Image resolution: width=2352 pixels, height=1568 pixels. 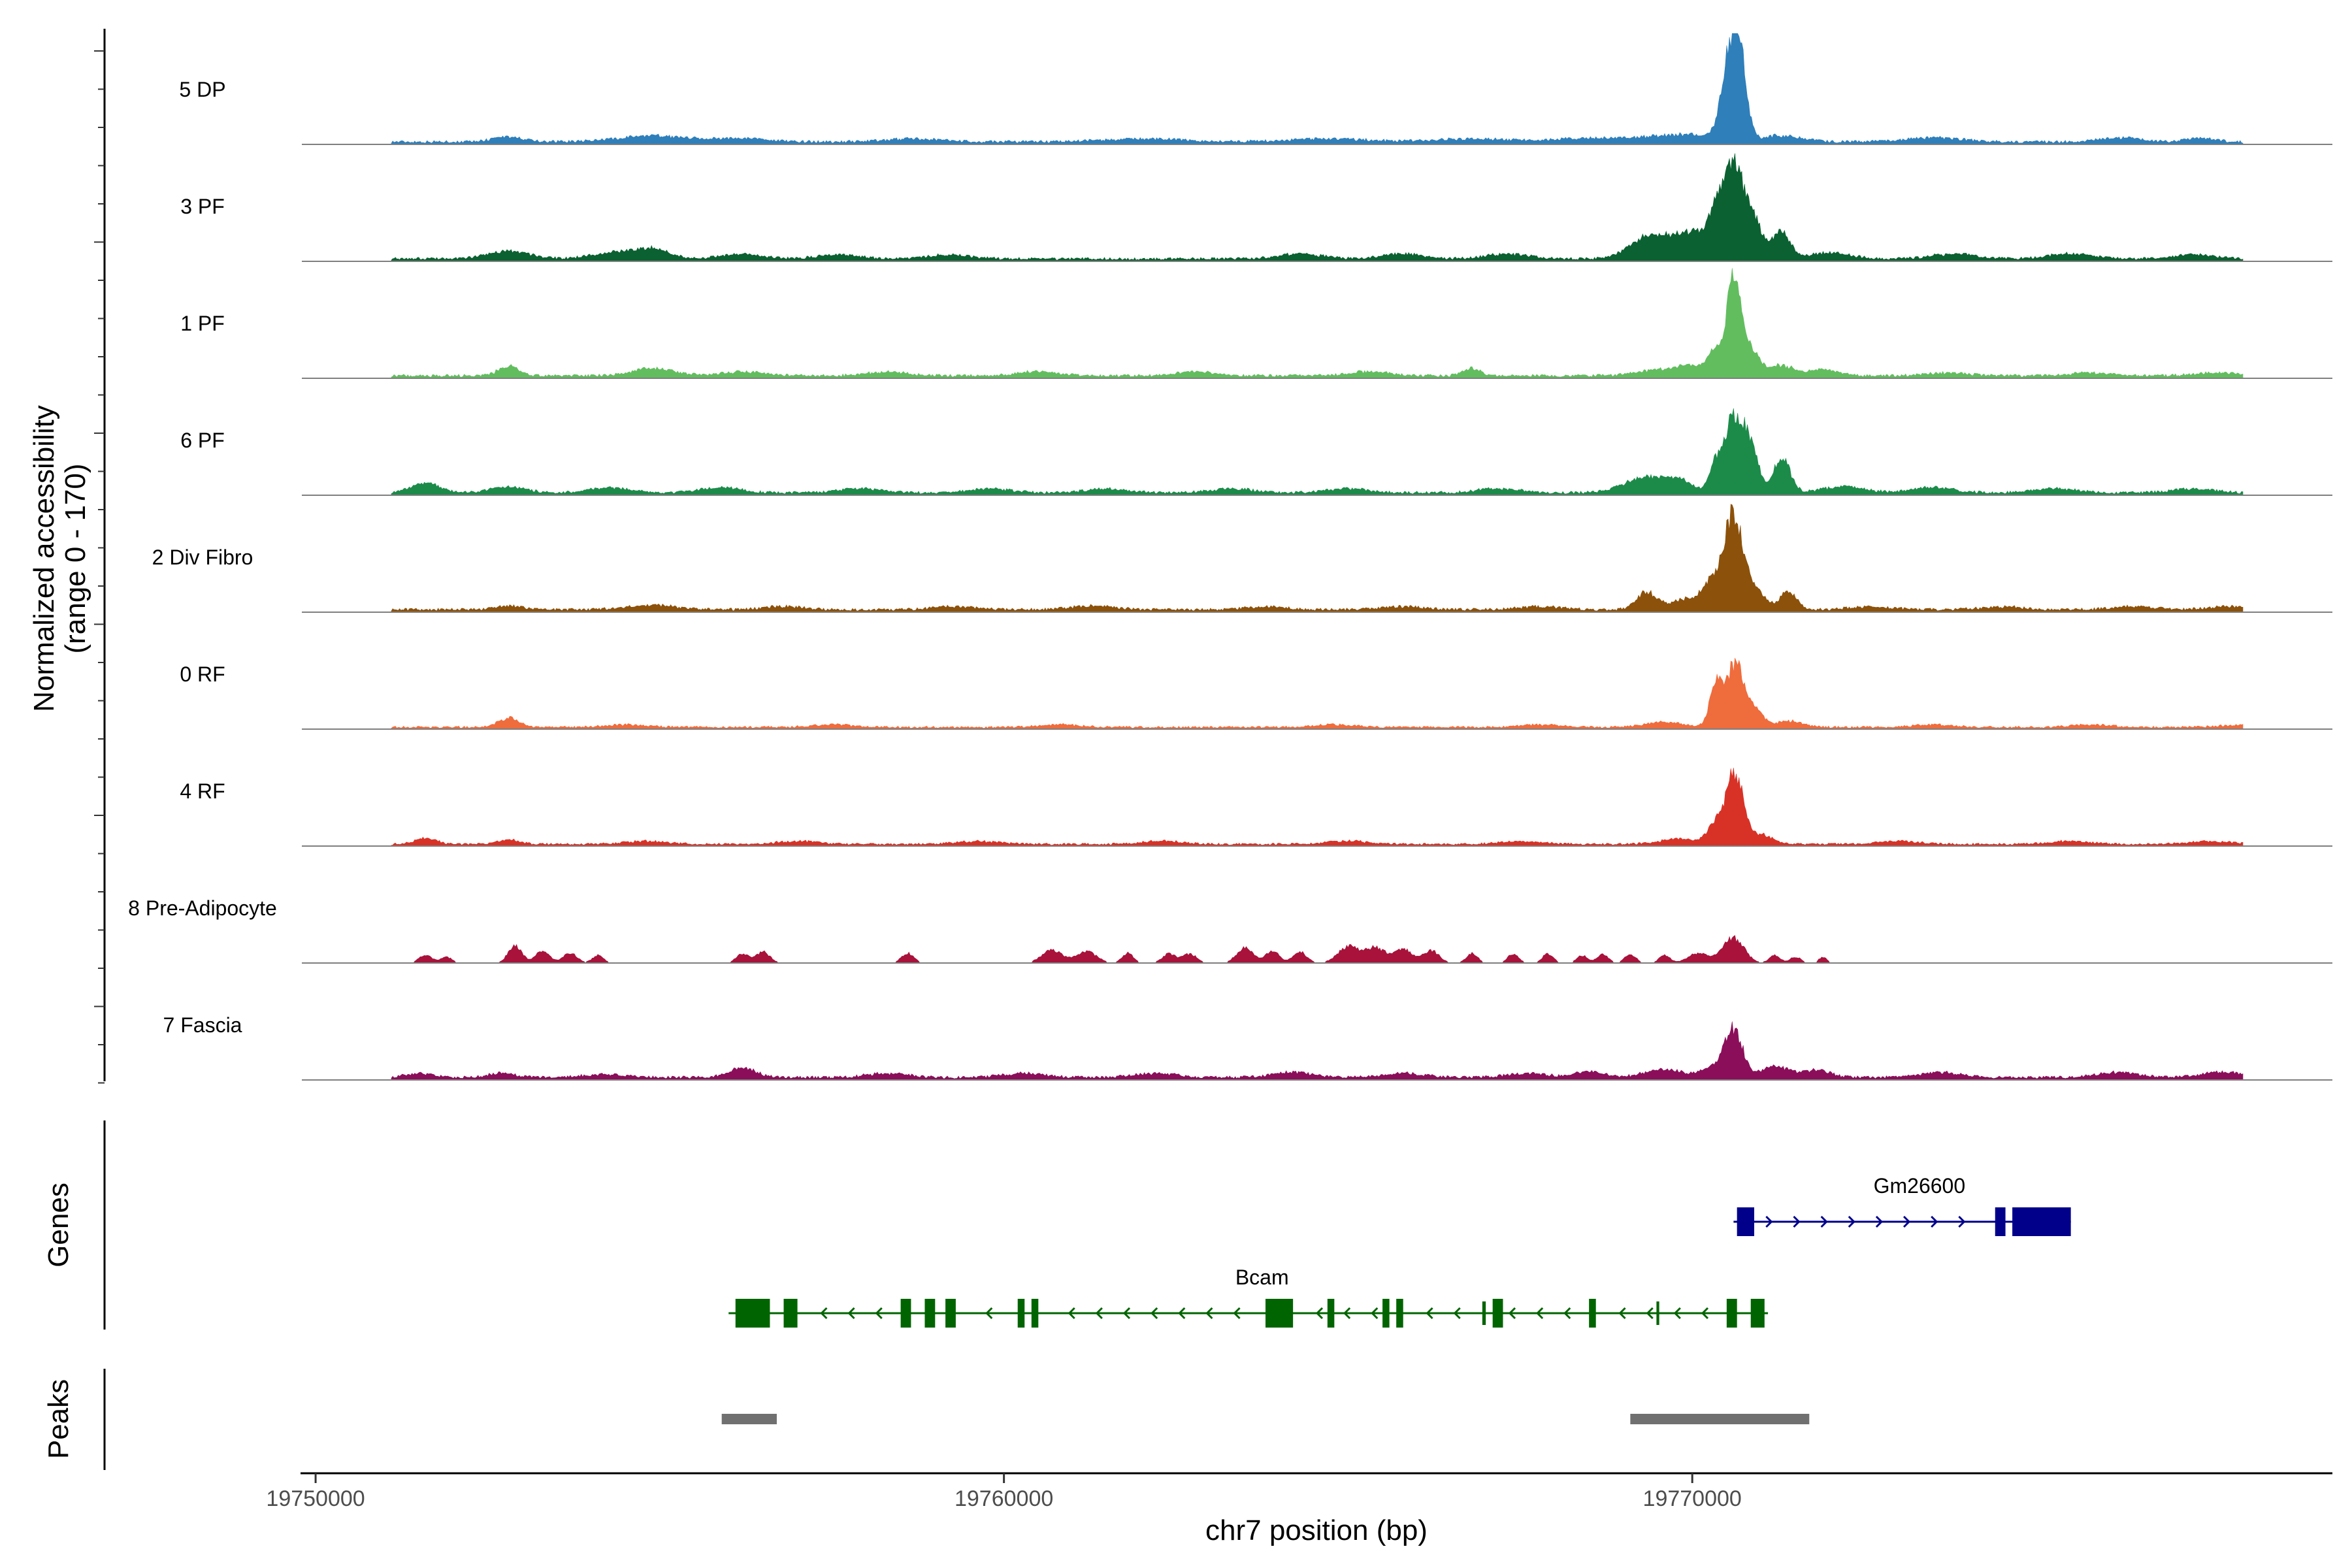 I want to click on y-axis-title-line2: (range 0 - 170), so click(x=75, y=558).